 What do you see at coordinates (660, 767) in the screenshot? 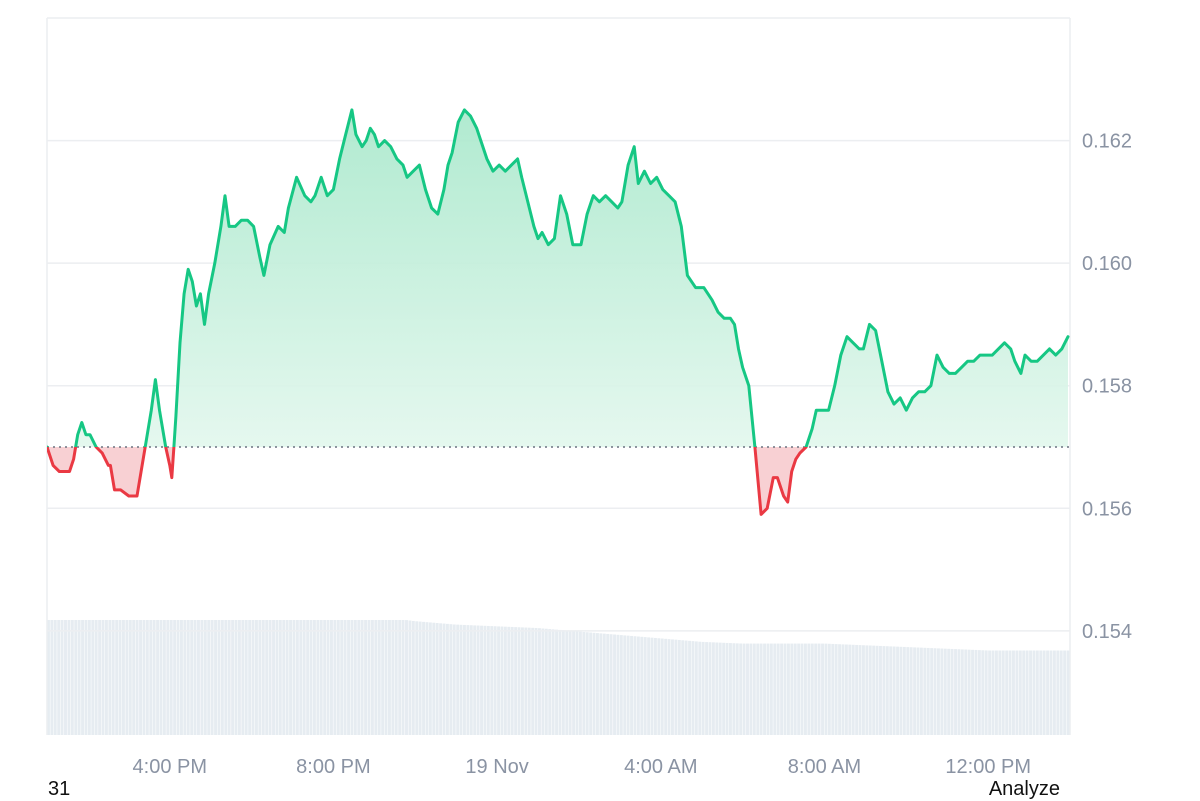
I see `x-tick-label: 4:00 AM` at bounding box center [660, 767].